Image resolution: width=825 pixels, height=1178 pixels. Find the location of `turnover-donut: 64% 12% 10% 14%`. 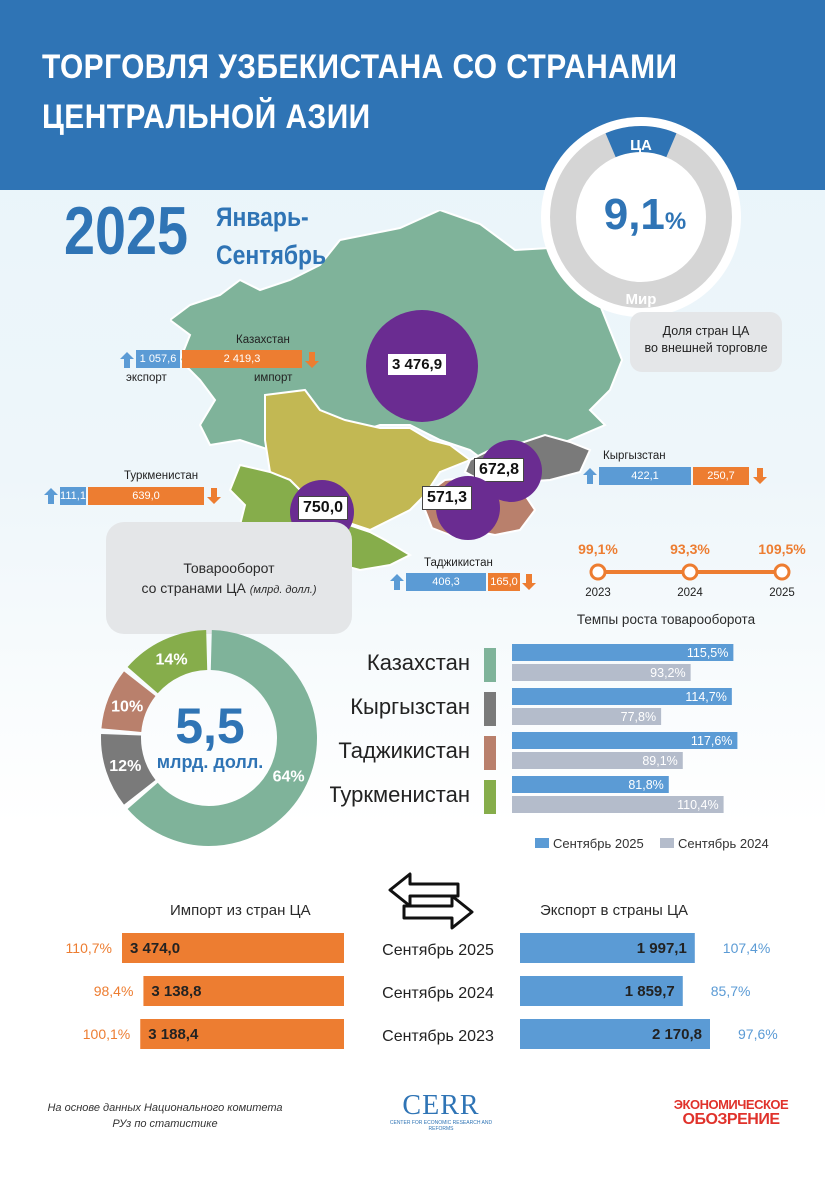

turnover-donut: 64% 12% 10% 14% is located at coordinates (209, 738).